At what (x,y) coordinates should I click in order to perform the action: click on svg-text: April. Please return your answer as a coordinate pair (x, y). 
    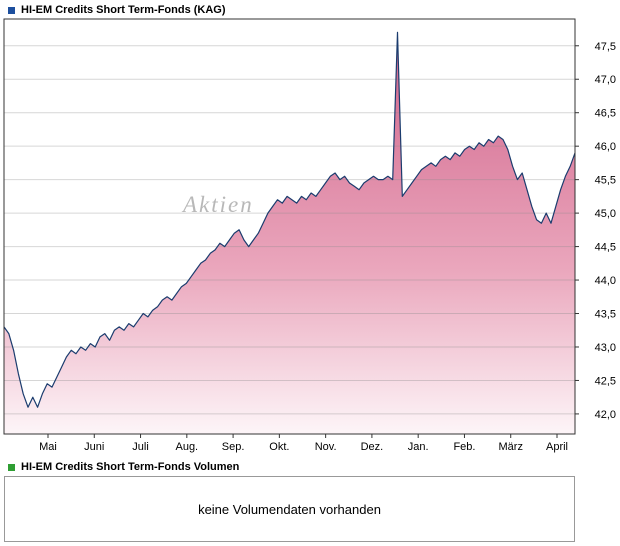
    Looking at the image, I should click on (557, 447).